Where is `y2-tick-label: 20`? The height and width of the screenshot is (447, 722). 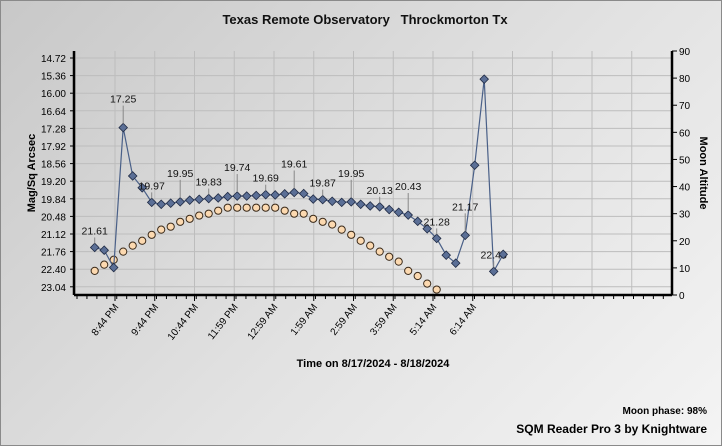
y2-tick-label: 20 is located at coordinates (685, 242).